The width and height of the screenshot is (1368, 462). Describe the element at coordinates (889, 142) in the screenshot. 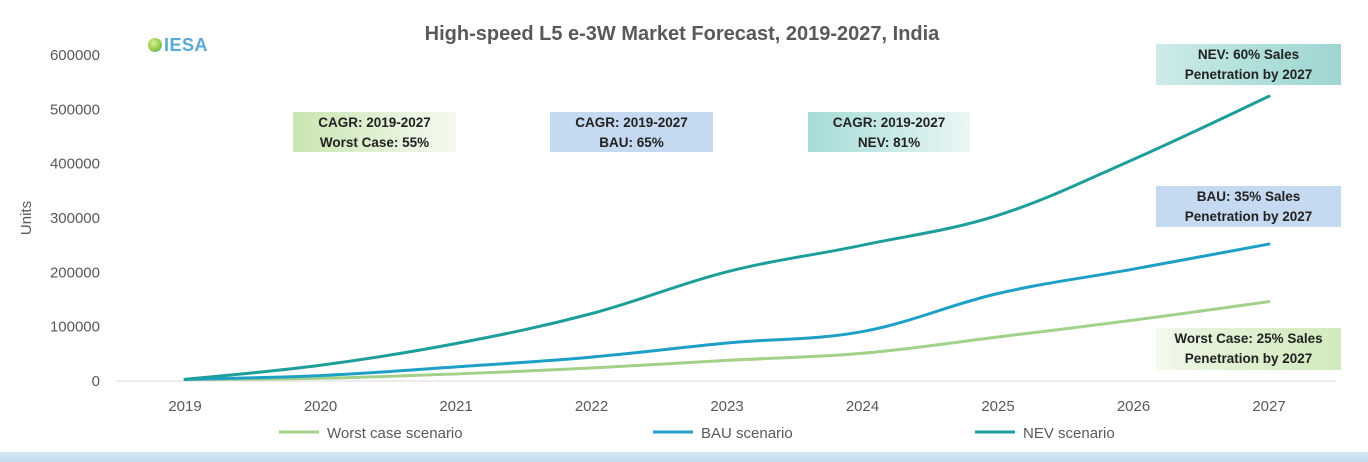

I see `callout-line: NEV: 81%` at that location.